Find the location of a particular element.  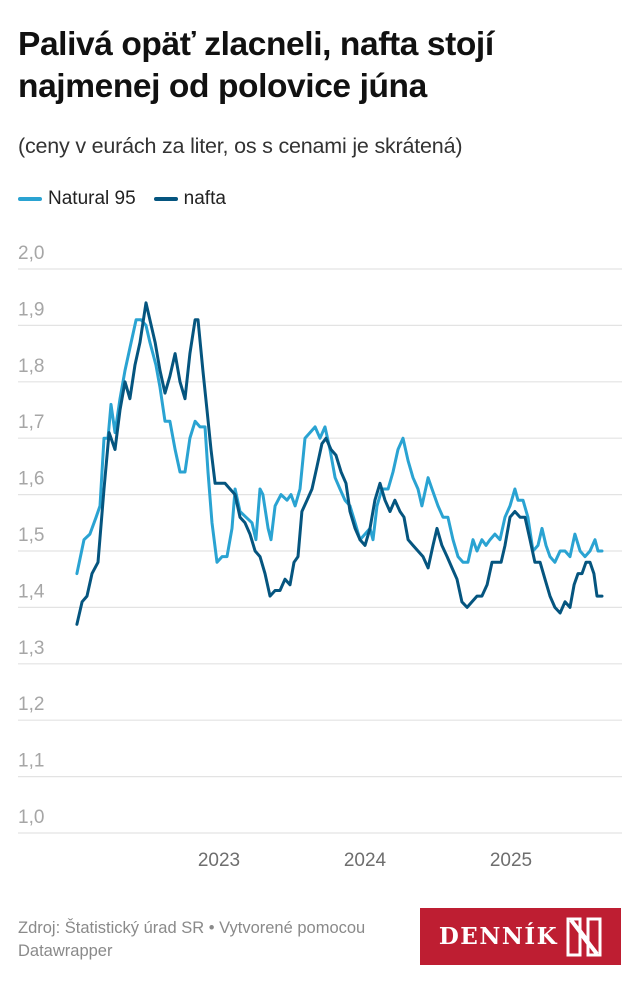

legend-label-nafta: nafta is located at coordinates (204, 198).